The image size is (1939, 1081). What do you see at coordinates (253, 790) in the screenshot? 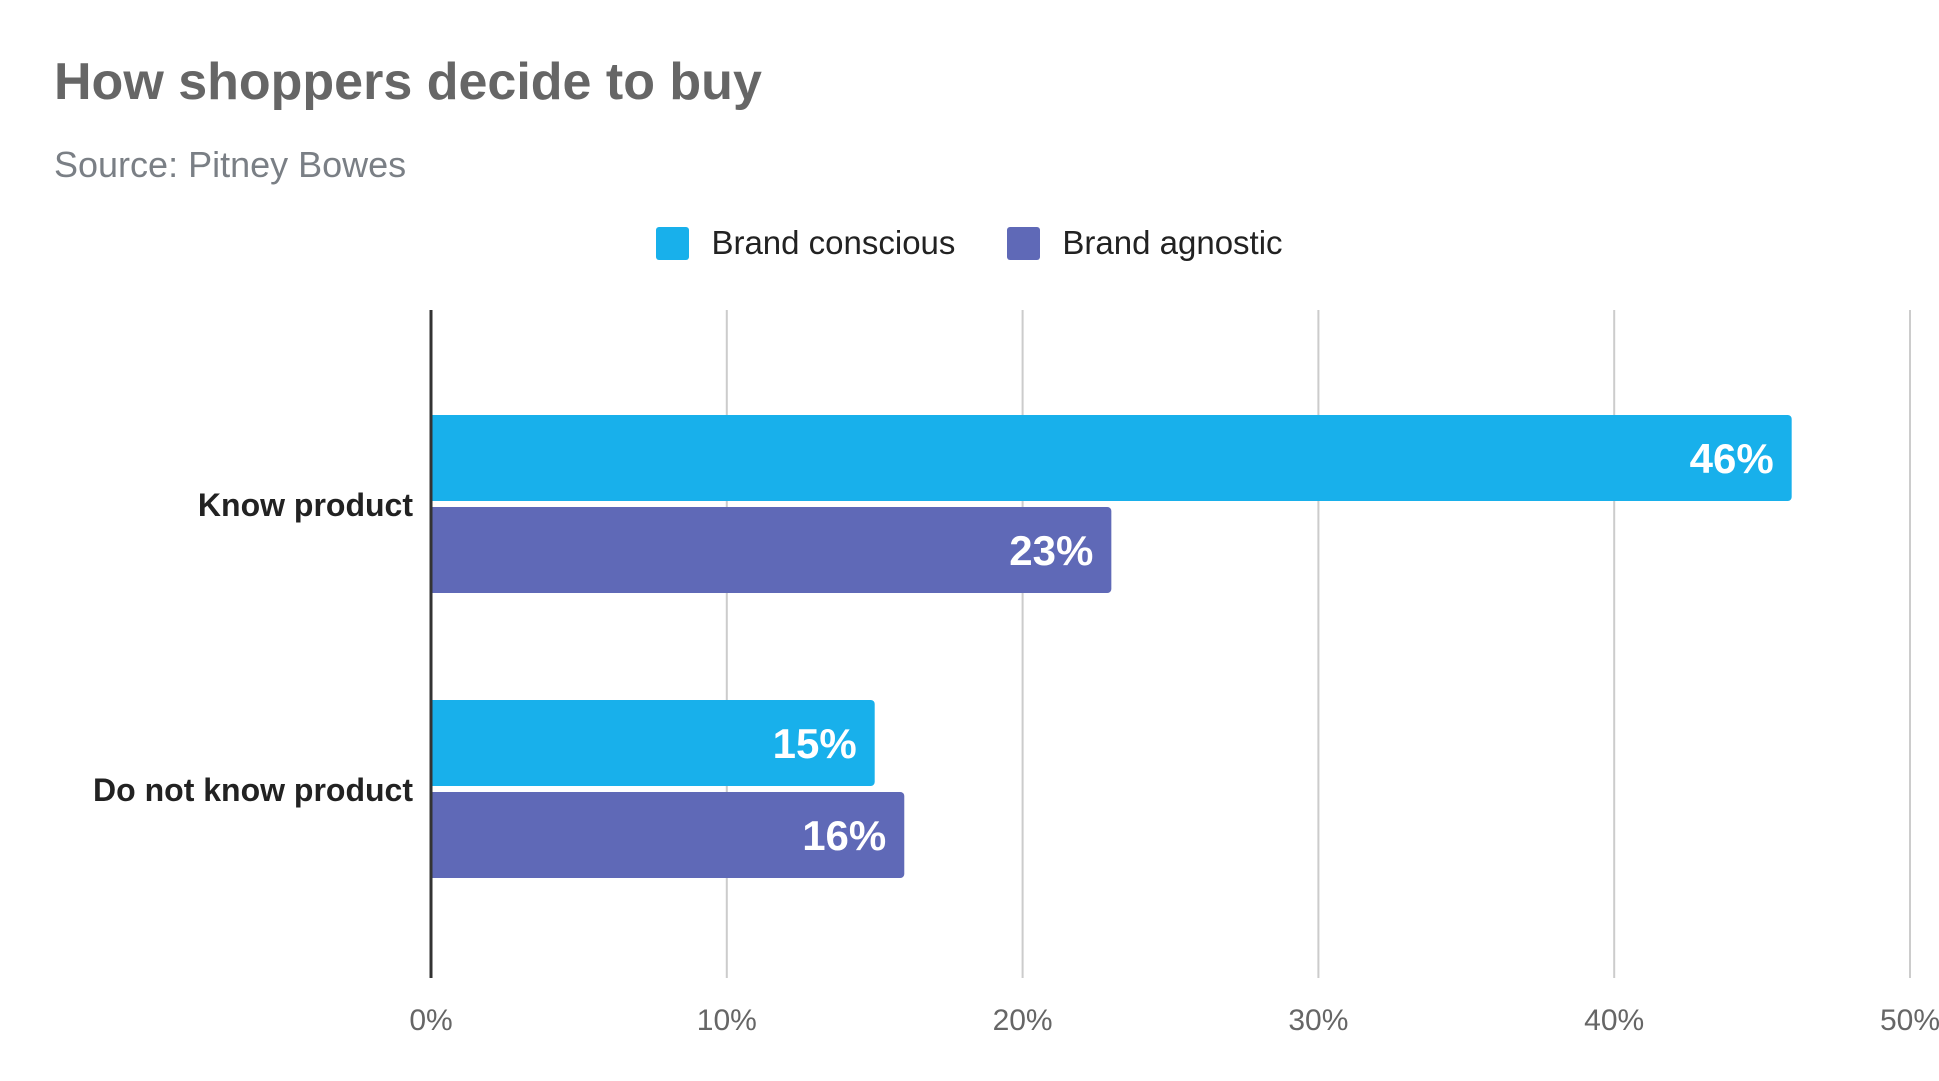
I see `category-label: Do not know product` at bounding box center [253, 790].